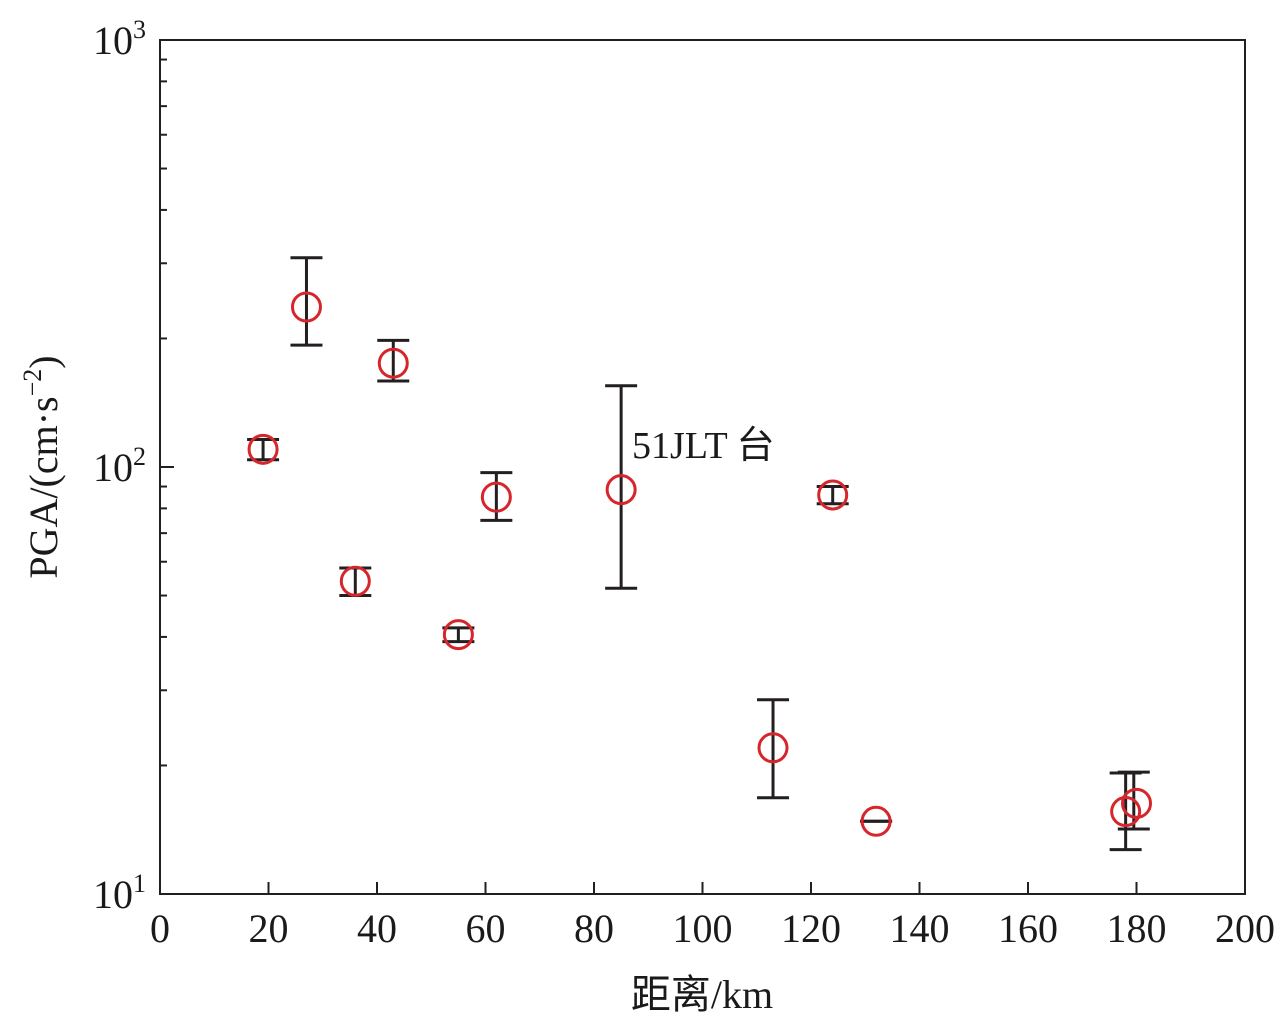 This screenshot has width=1280, height=1023. Describe the element at coordinates (377, 928) in the screenshot. I see `x-tick-label: 40` at that location.